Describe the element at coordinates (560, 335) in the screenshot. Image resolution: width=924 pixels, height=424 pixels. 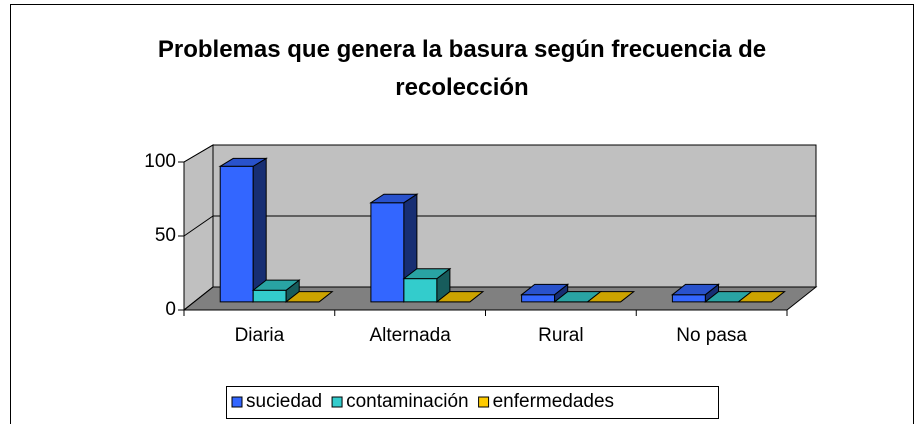
I see `x-tick-label: Rural` at that location.